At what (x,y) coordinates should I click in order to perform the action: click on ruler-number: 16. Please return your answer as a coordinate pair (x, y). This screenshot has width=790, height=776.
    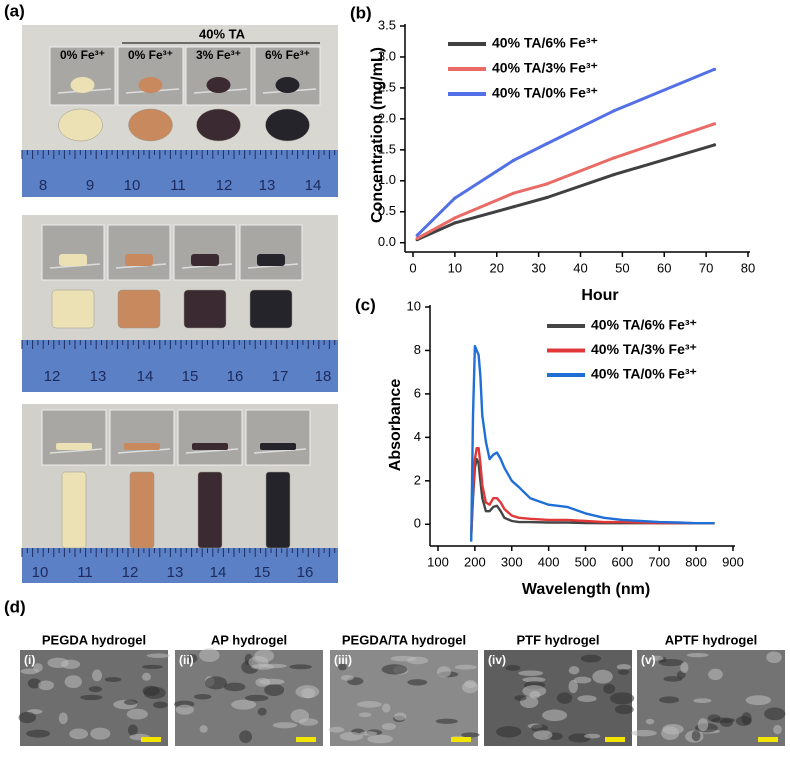
    Looking at the image, I should click on (305, 572).